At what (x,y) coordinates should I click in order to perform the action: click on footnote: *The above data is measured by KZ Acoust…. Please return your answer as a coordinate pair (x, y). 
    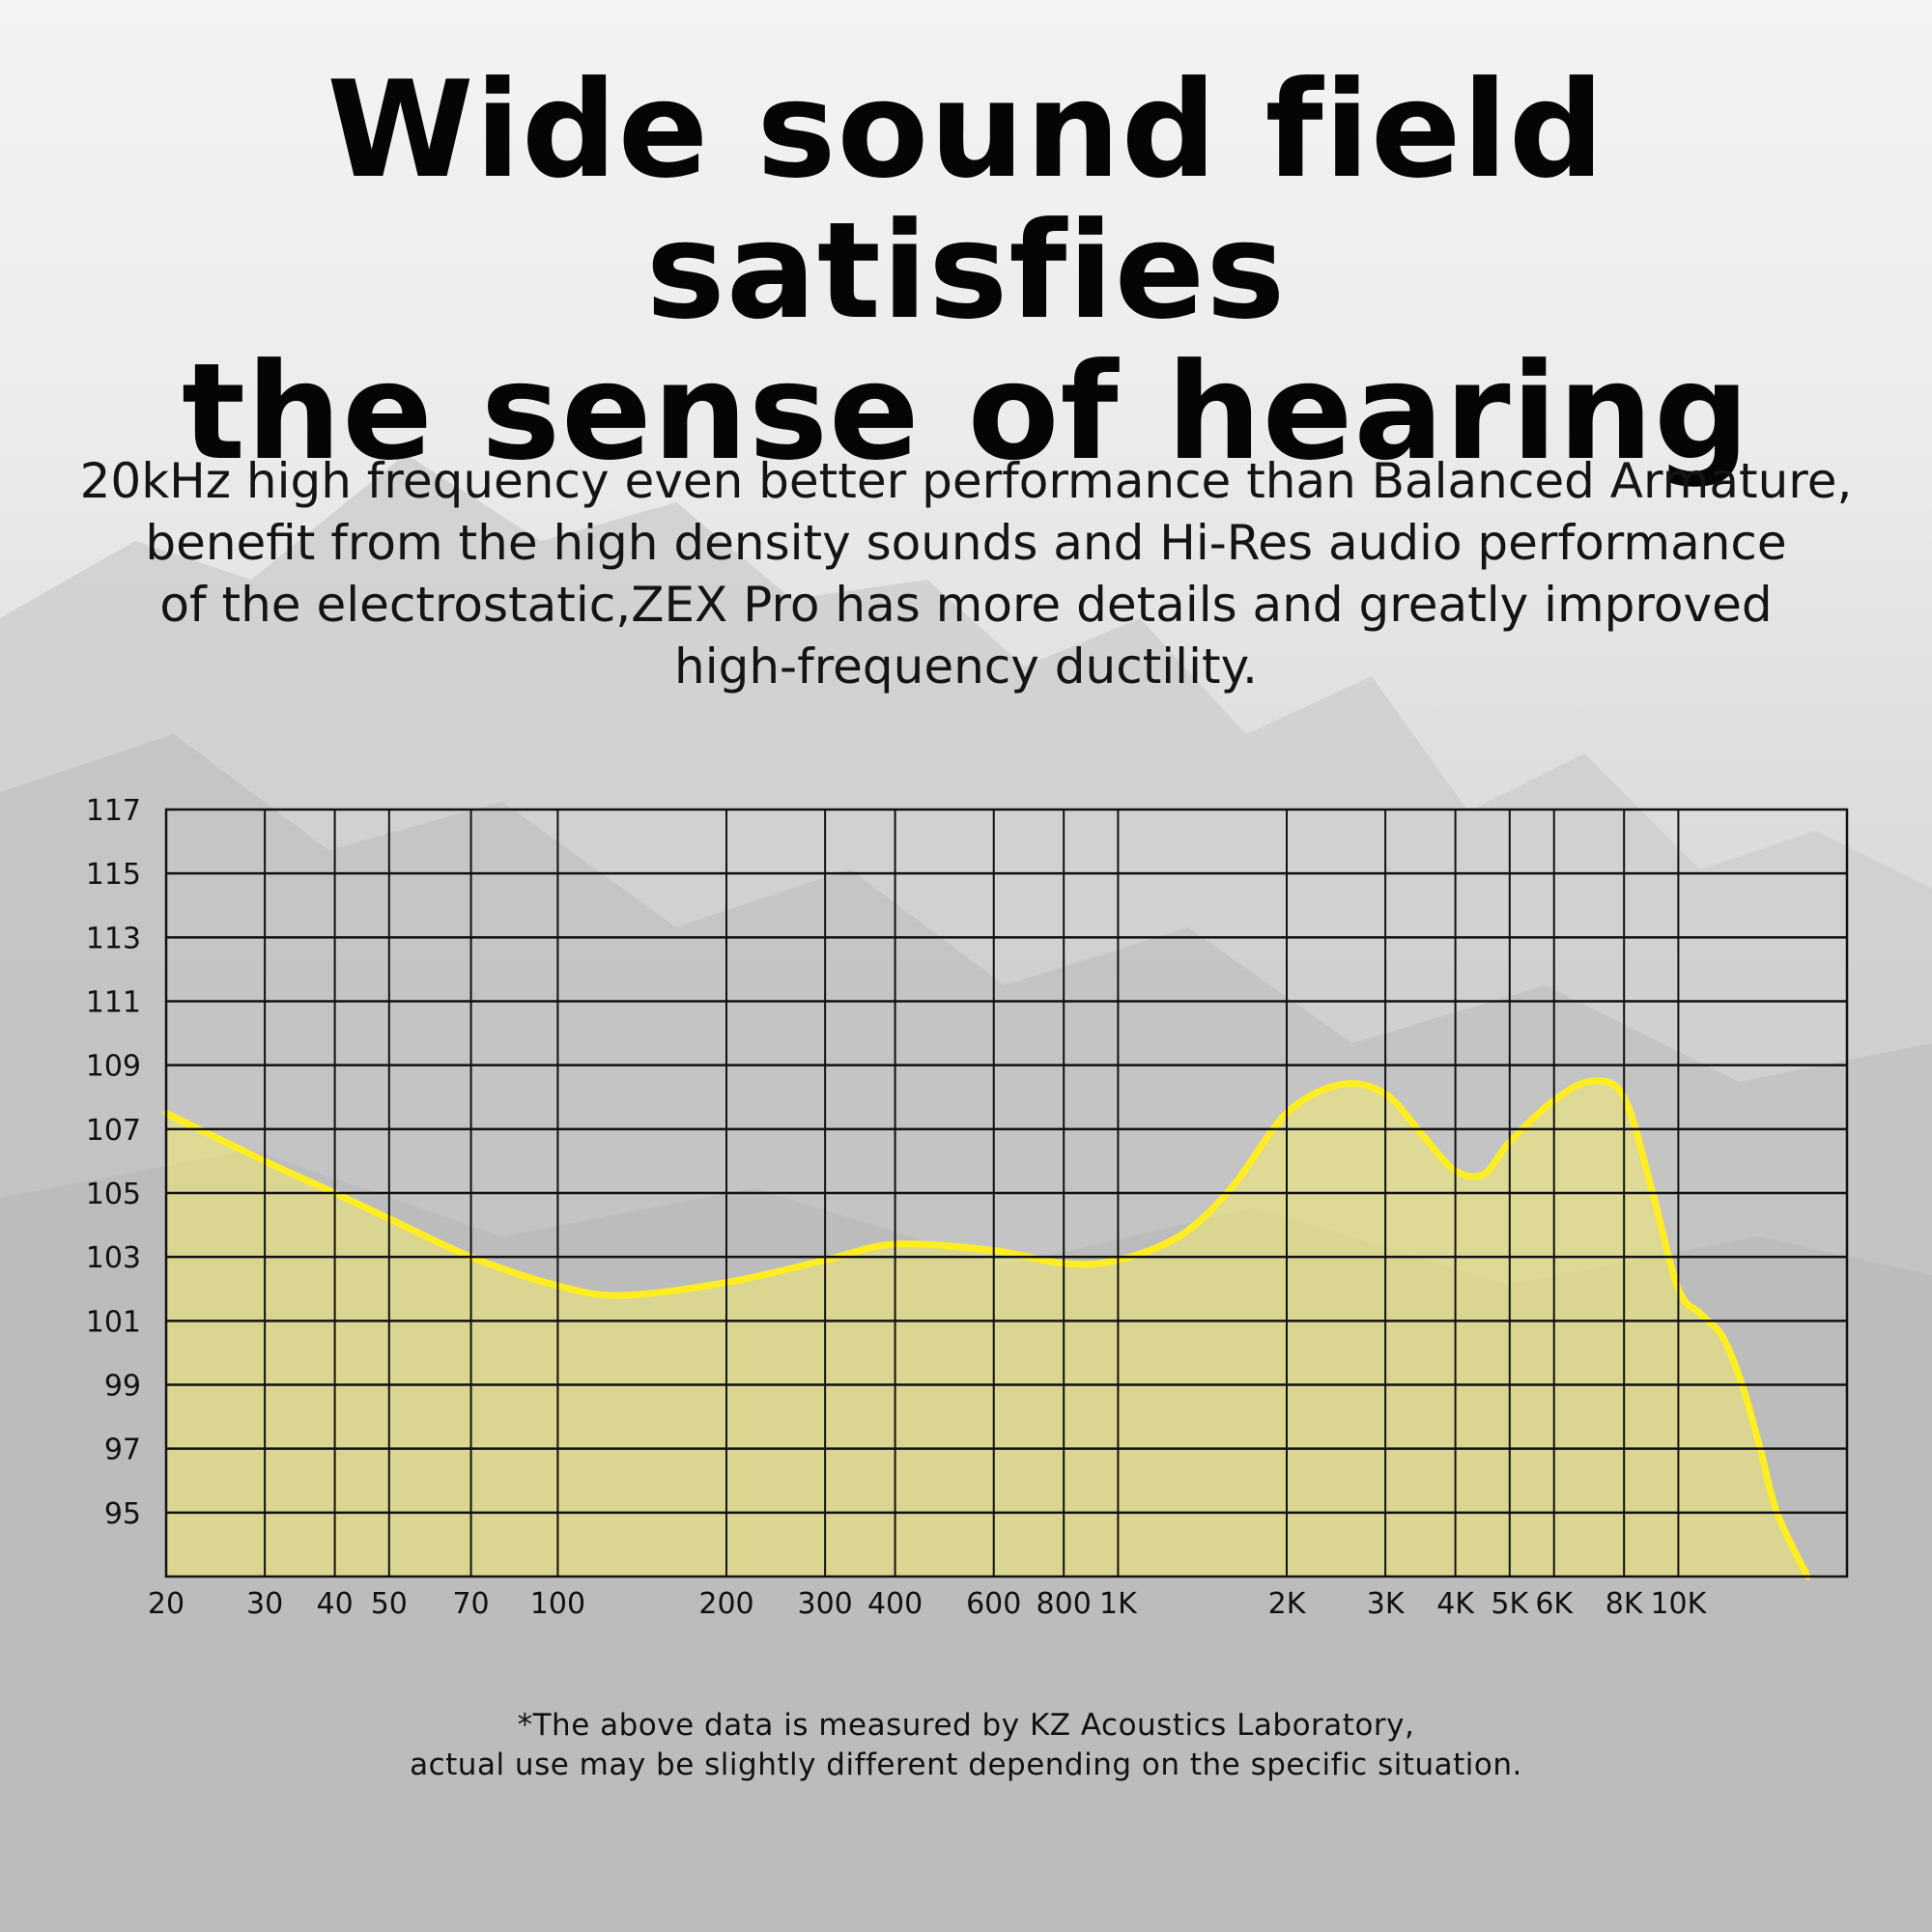
    Looking at the image, I should click on (966, 1745).